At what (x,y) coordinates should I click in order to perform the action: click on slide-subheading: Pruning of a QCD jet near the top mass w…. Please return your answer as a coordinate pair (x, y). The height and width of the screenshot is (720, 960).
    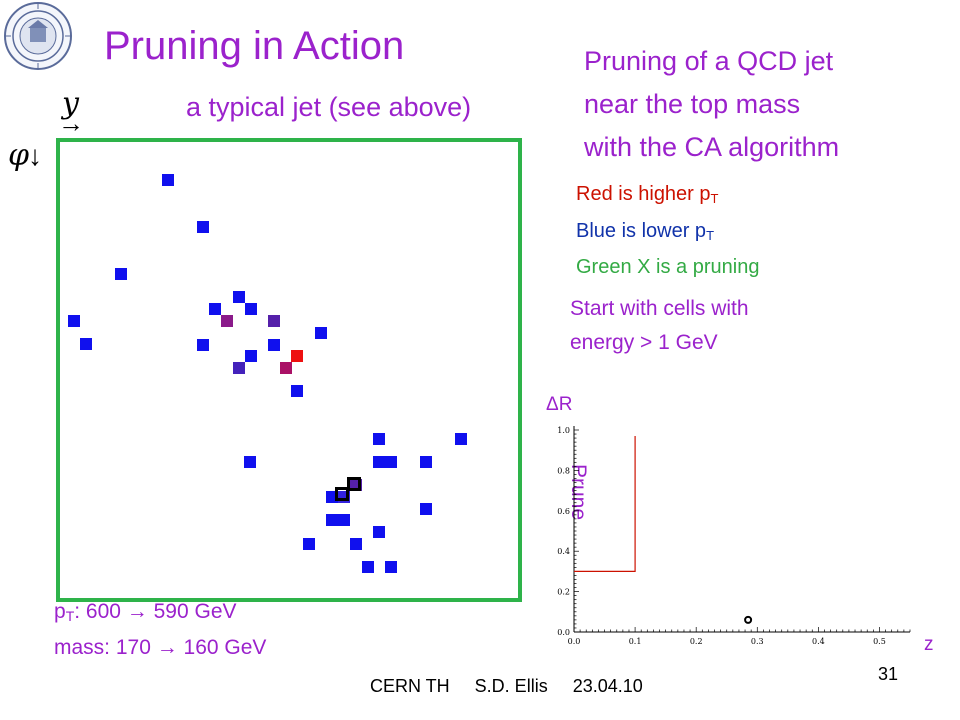
    Looking at the image, I should click on (711, 104).